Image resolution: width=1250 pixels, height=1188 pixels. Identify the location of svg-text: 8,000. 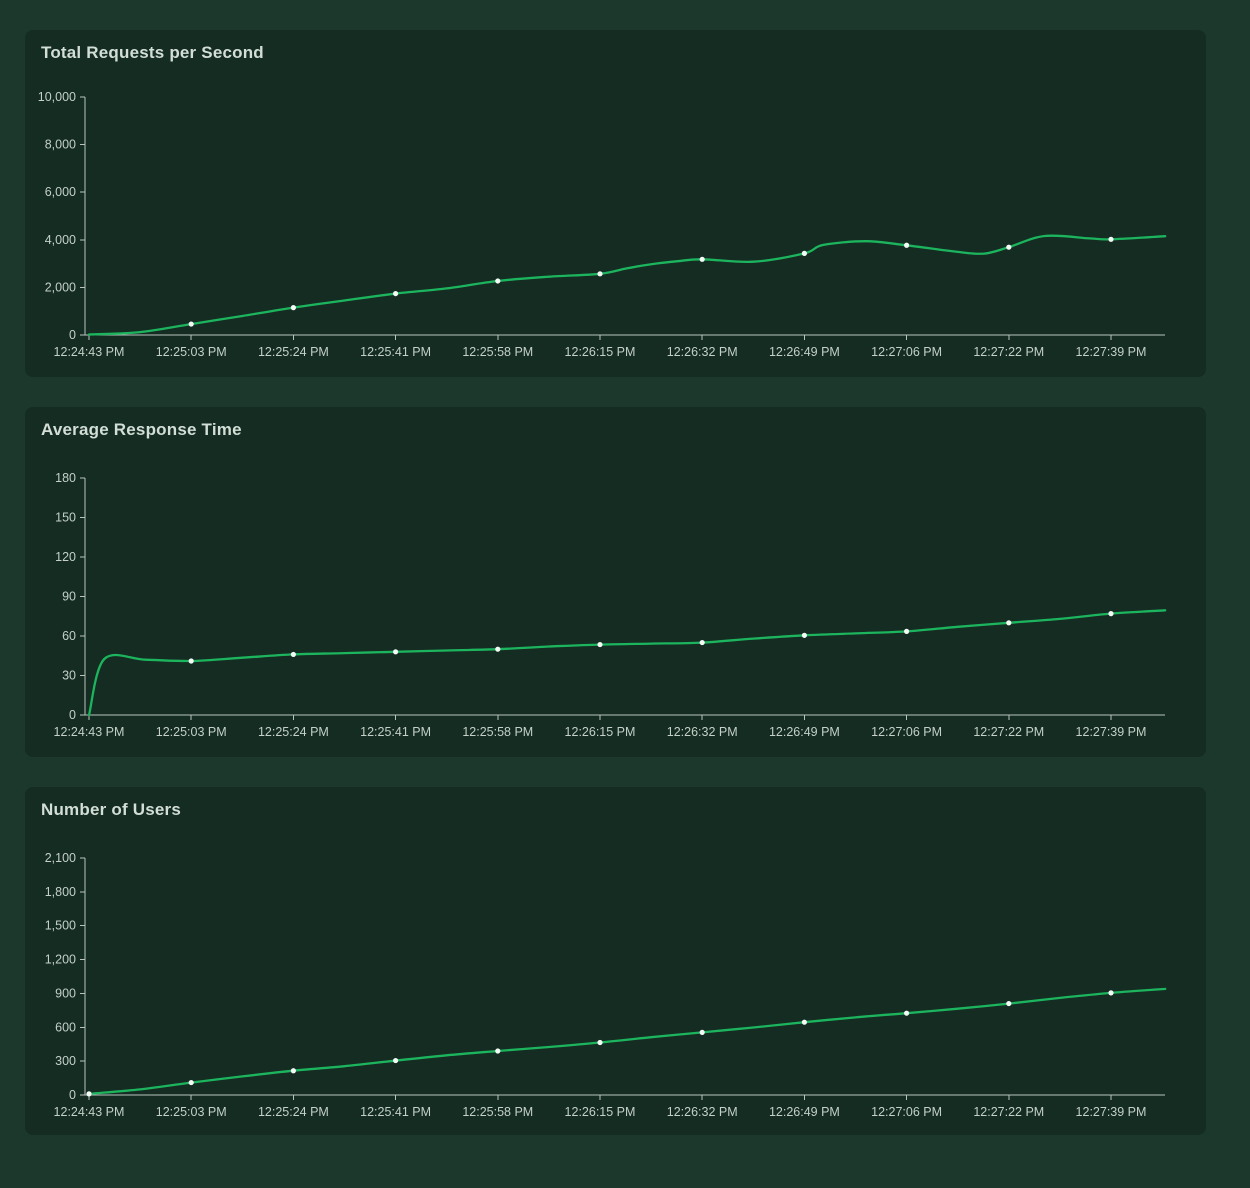
(60, 145).